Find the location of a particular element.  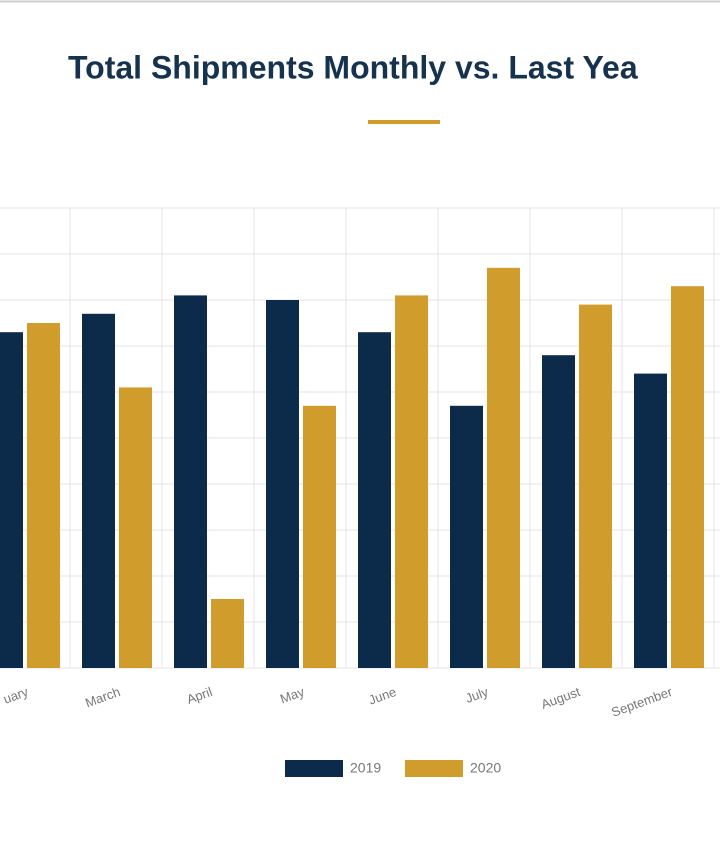

x-tick-label: March is located at coordinates (102, 697).